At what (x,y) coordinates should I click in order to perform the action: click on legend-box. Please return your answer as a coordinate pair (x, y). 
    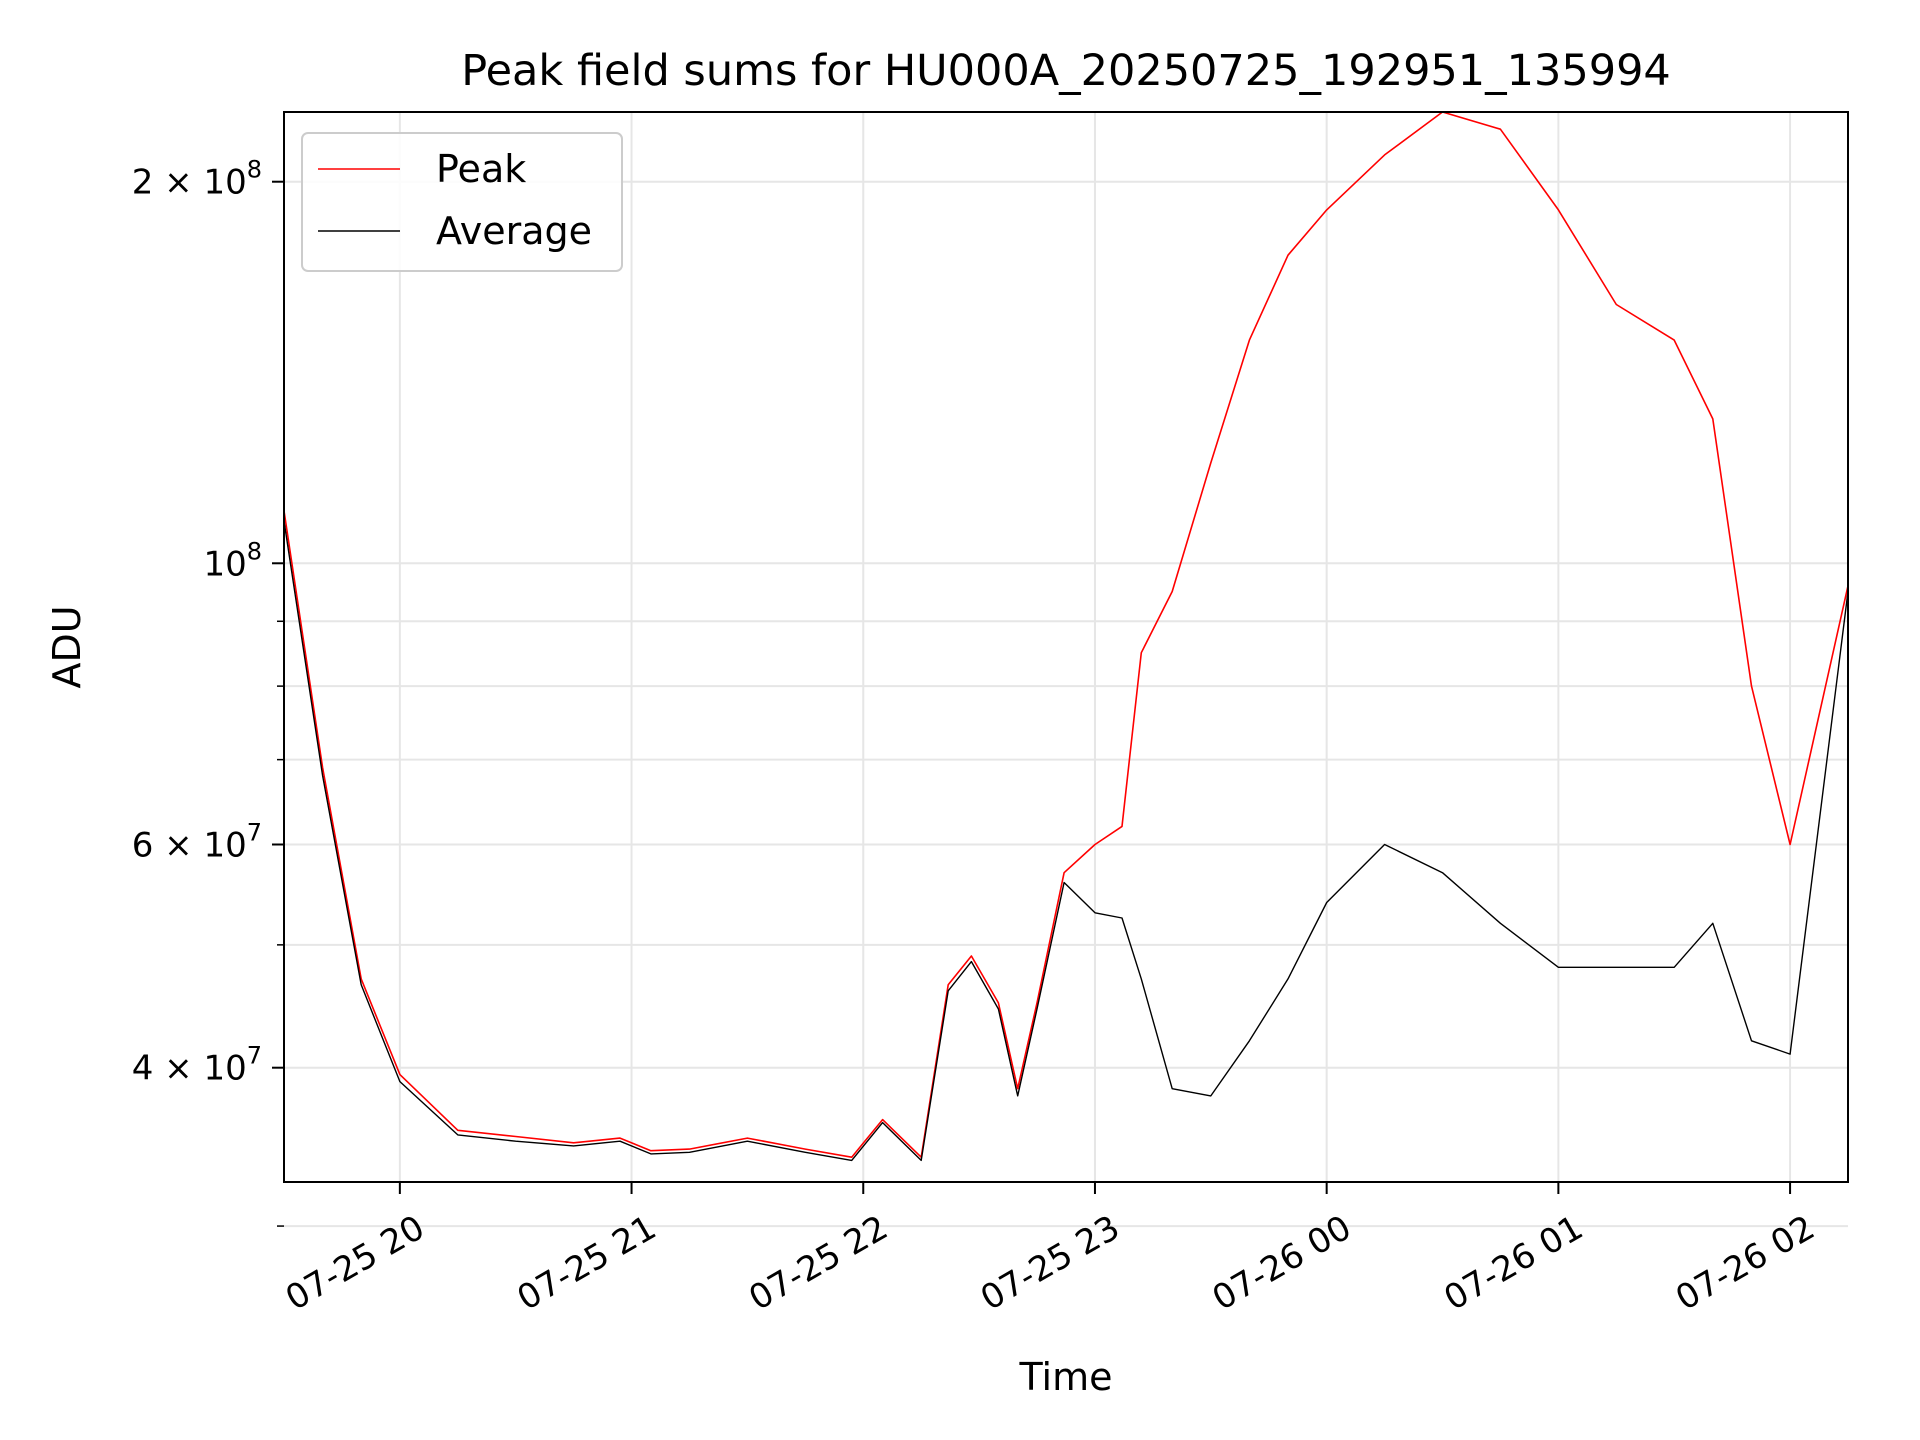
    Looking at the image, I should click on (462, 202).